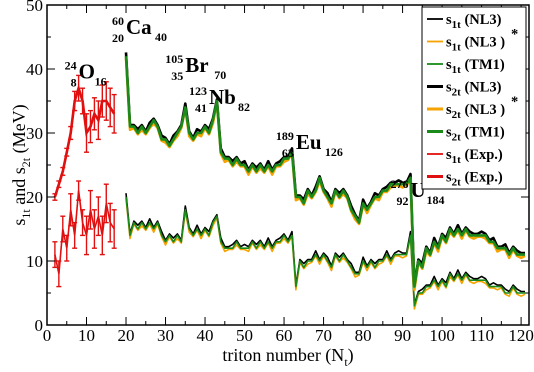  I want to click on x-tick-label: 120, so click(521, 335).